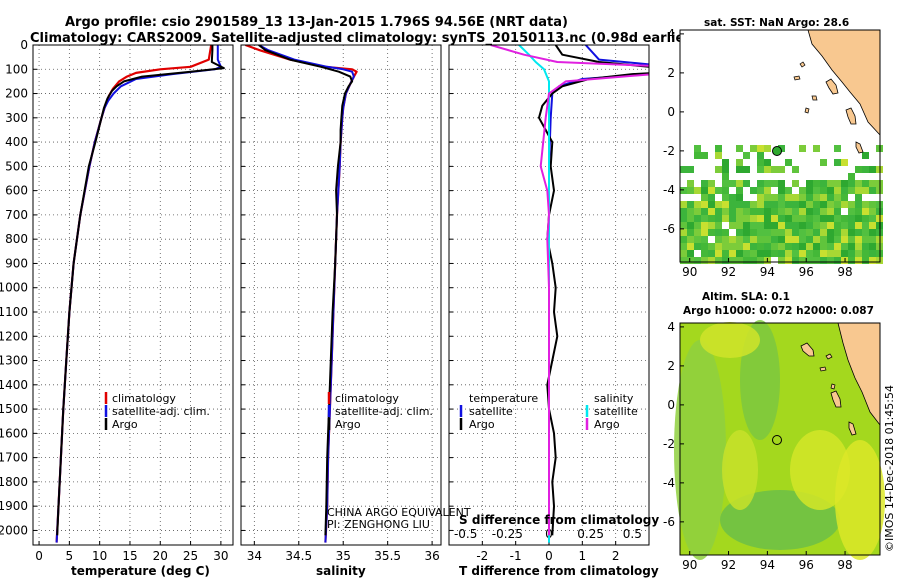  I want to click on series-line-satellite-adj-clim-, so click(306, 294).